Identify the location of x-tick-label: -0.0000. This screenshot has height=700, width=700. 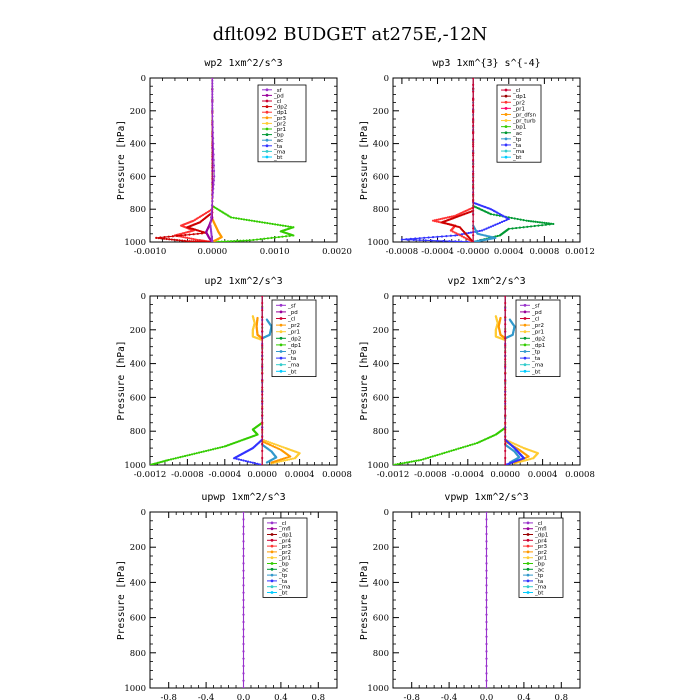
(473, 252).